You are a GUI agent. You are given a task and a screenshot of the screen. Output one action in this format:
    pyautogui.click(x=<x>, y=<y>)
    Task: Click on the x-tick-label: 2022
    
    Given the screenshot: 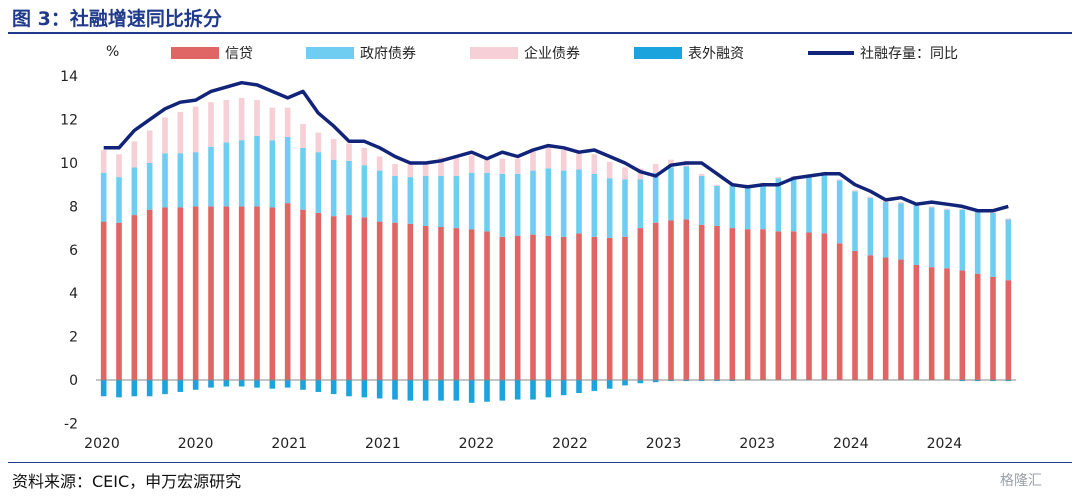 What is the action you would take?
    pyautogui.click(x=477, y=444)
    